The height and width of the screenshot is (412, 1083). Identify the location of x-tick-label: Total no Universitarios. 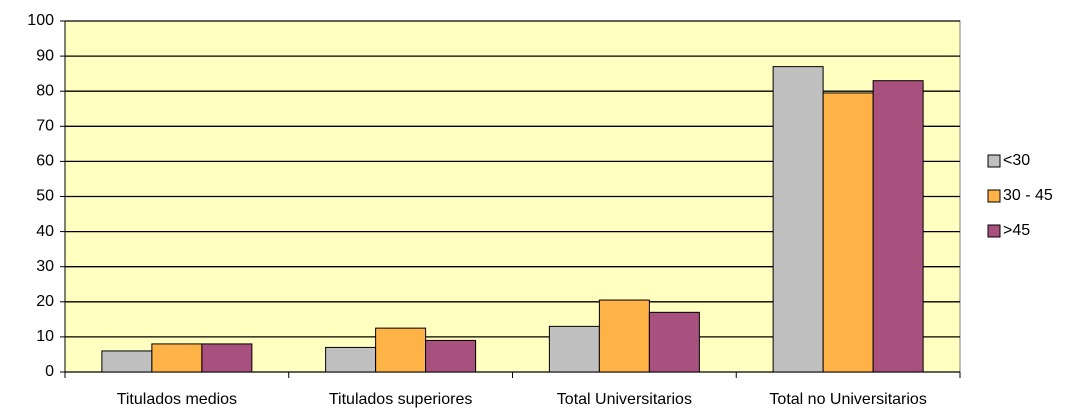
(847, 399).